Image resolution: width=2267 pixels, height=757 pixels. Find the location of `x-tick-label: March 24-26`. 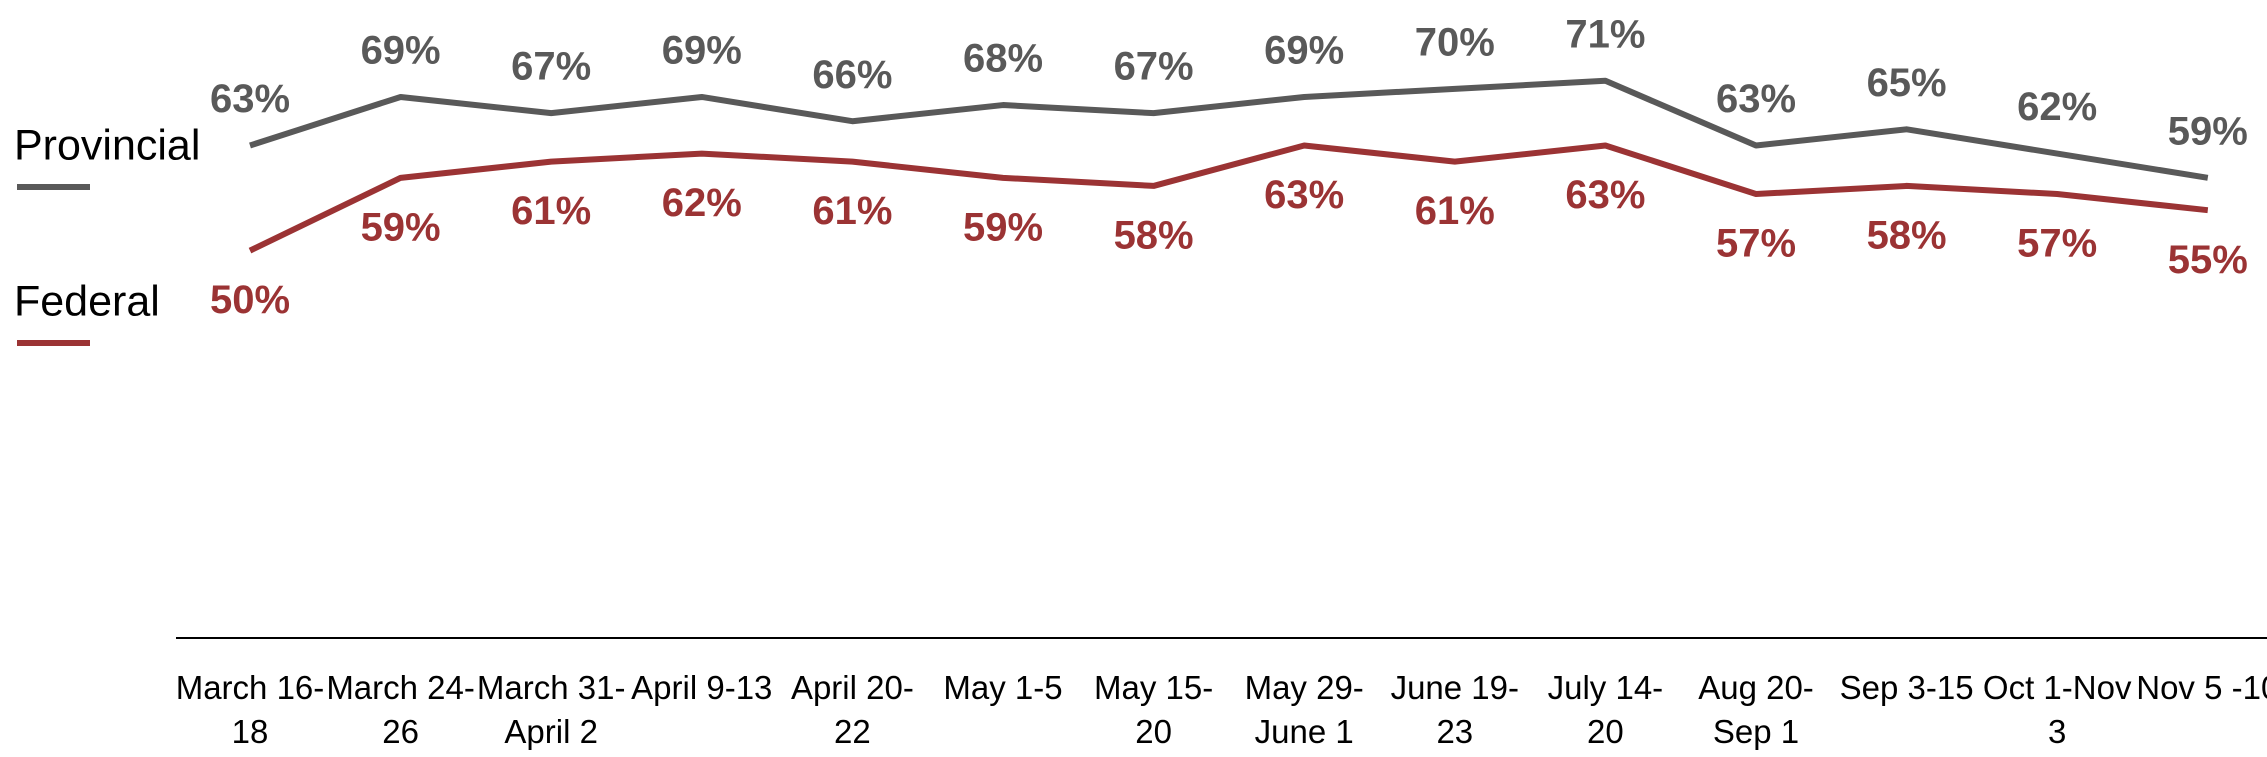

x-tick-label: March 24-26 is located at coordinates (400, 709).